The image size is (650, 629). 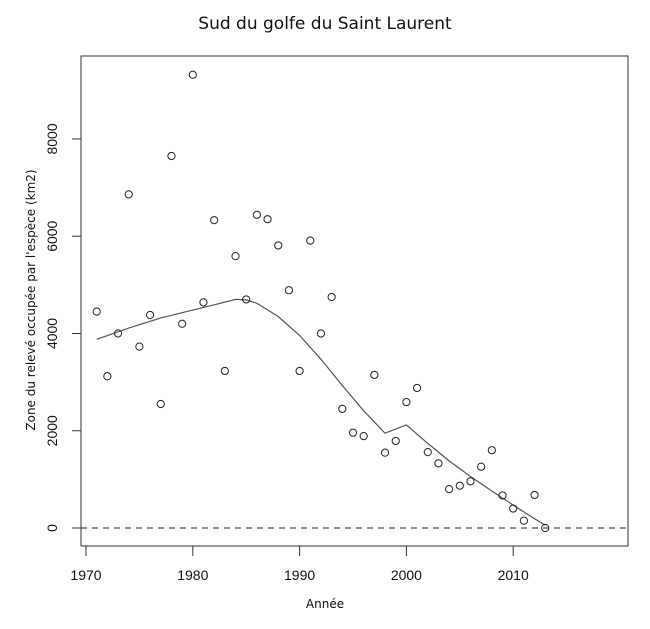 What do you see at coordinates (62, 327) in the screenshot?
I see `y-axis: 0 2000 4000 6000 8000` at bounding box center [62, 327].